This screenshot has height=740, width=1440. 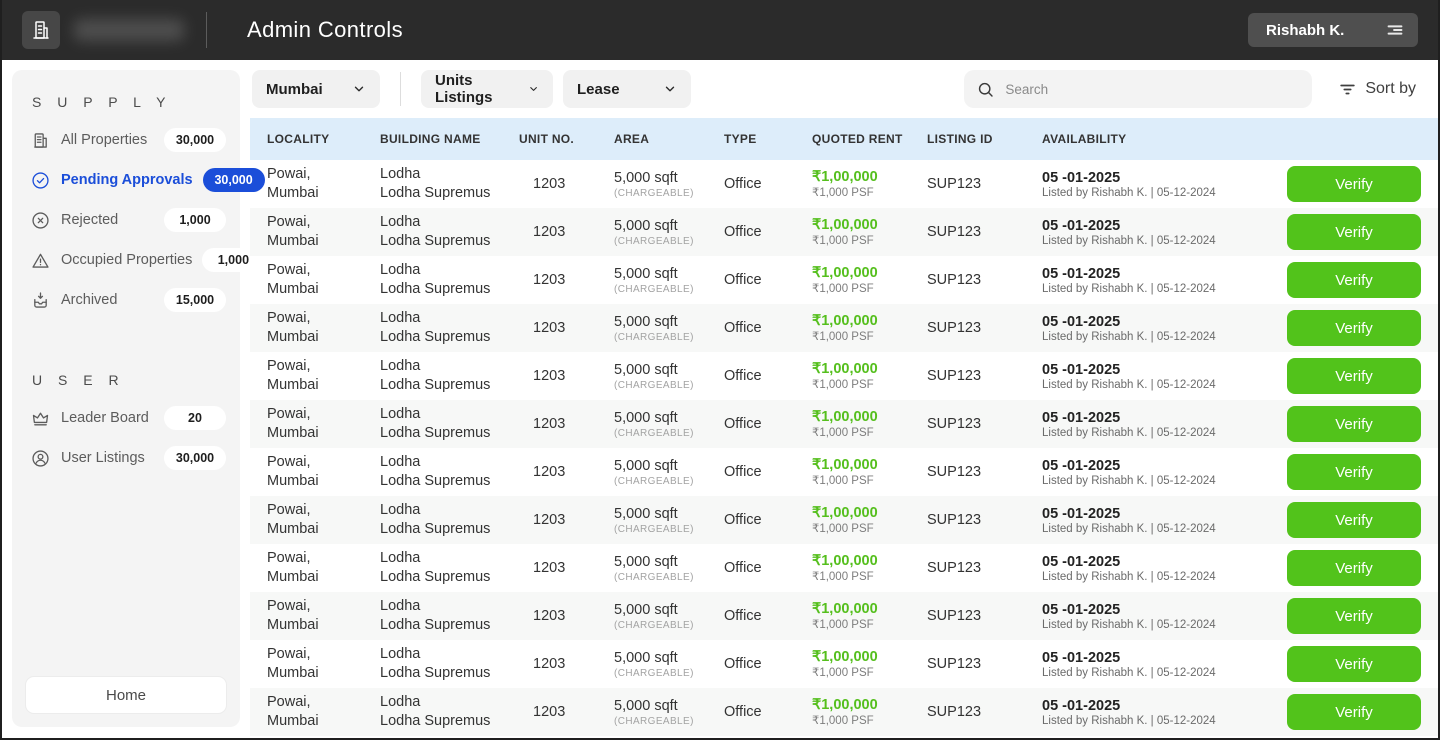 What do you see at coordinates (195, 220) in the screenshot?
I see `count-badge: 1,000` at bounding box center [195, 220].